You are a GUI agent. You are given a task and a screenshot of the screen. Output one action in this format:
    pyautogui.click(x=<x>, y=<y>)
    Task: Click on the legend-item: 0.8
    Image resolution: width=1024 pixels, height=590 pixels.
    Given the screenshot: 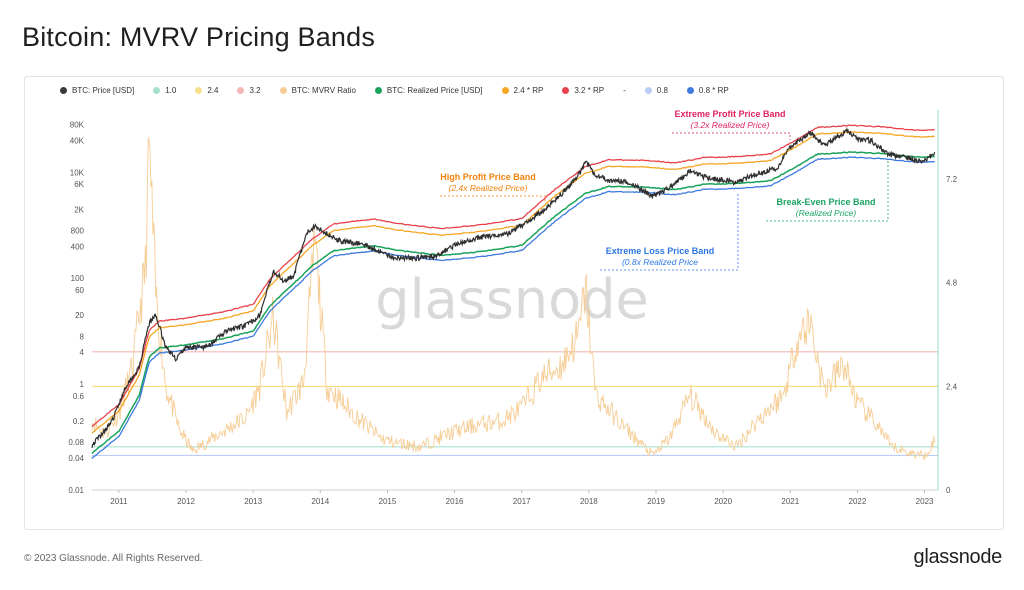 What is the action you would take?
    pyautogui.click(x=656, y=90)
    